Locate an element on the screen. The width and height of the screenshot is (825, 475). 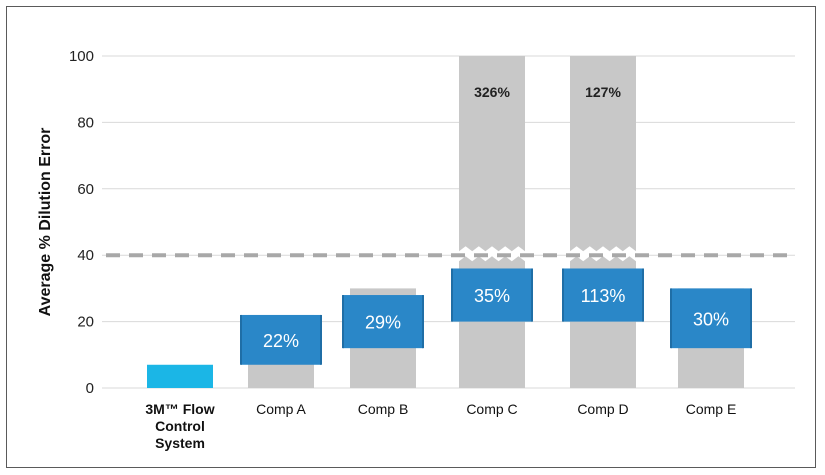
y-tick-label: 40 is located at coordinates (85, 255).